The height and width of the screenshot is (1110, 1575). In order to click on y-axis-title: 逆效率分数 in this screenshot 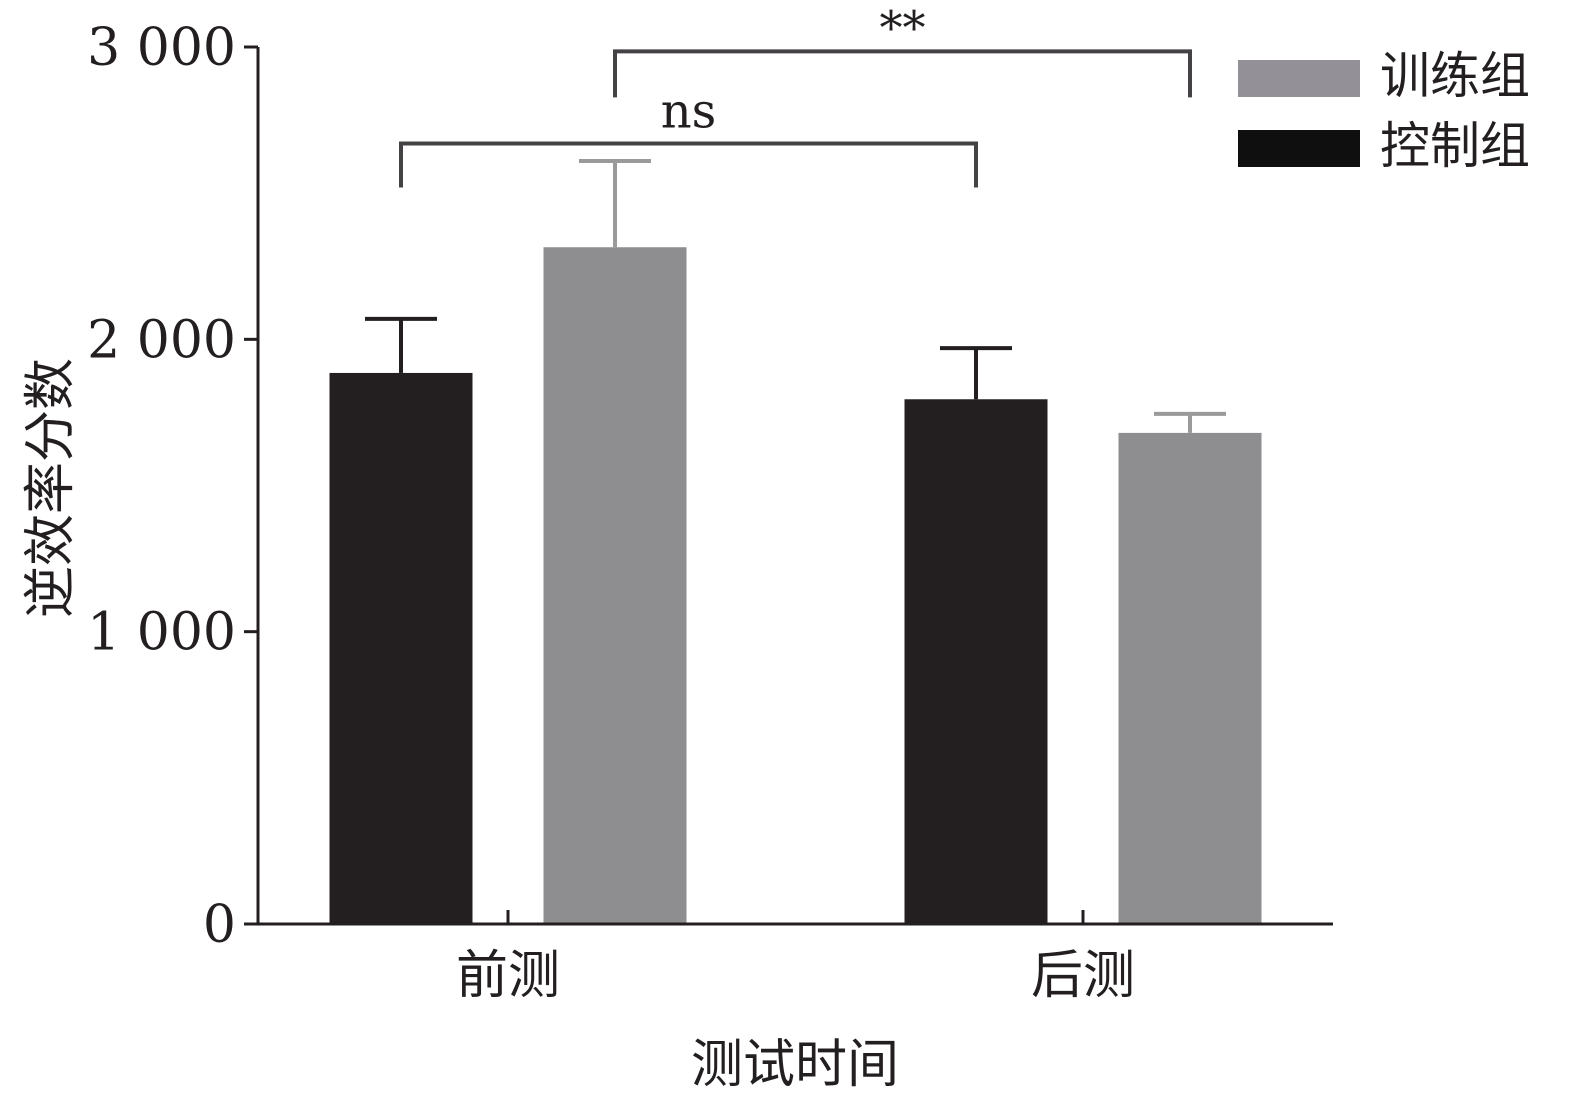, I will do `click(51, 488)`.